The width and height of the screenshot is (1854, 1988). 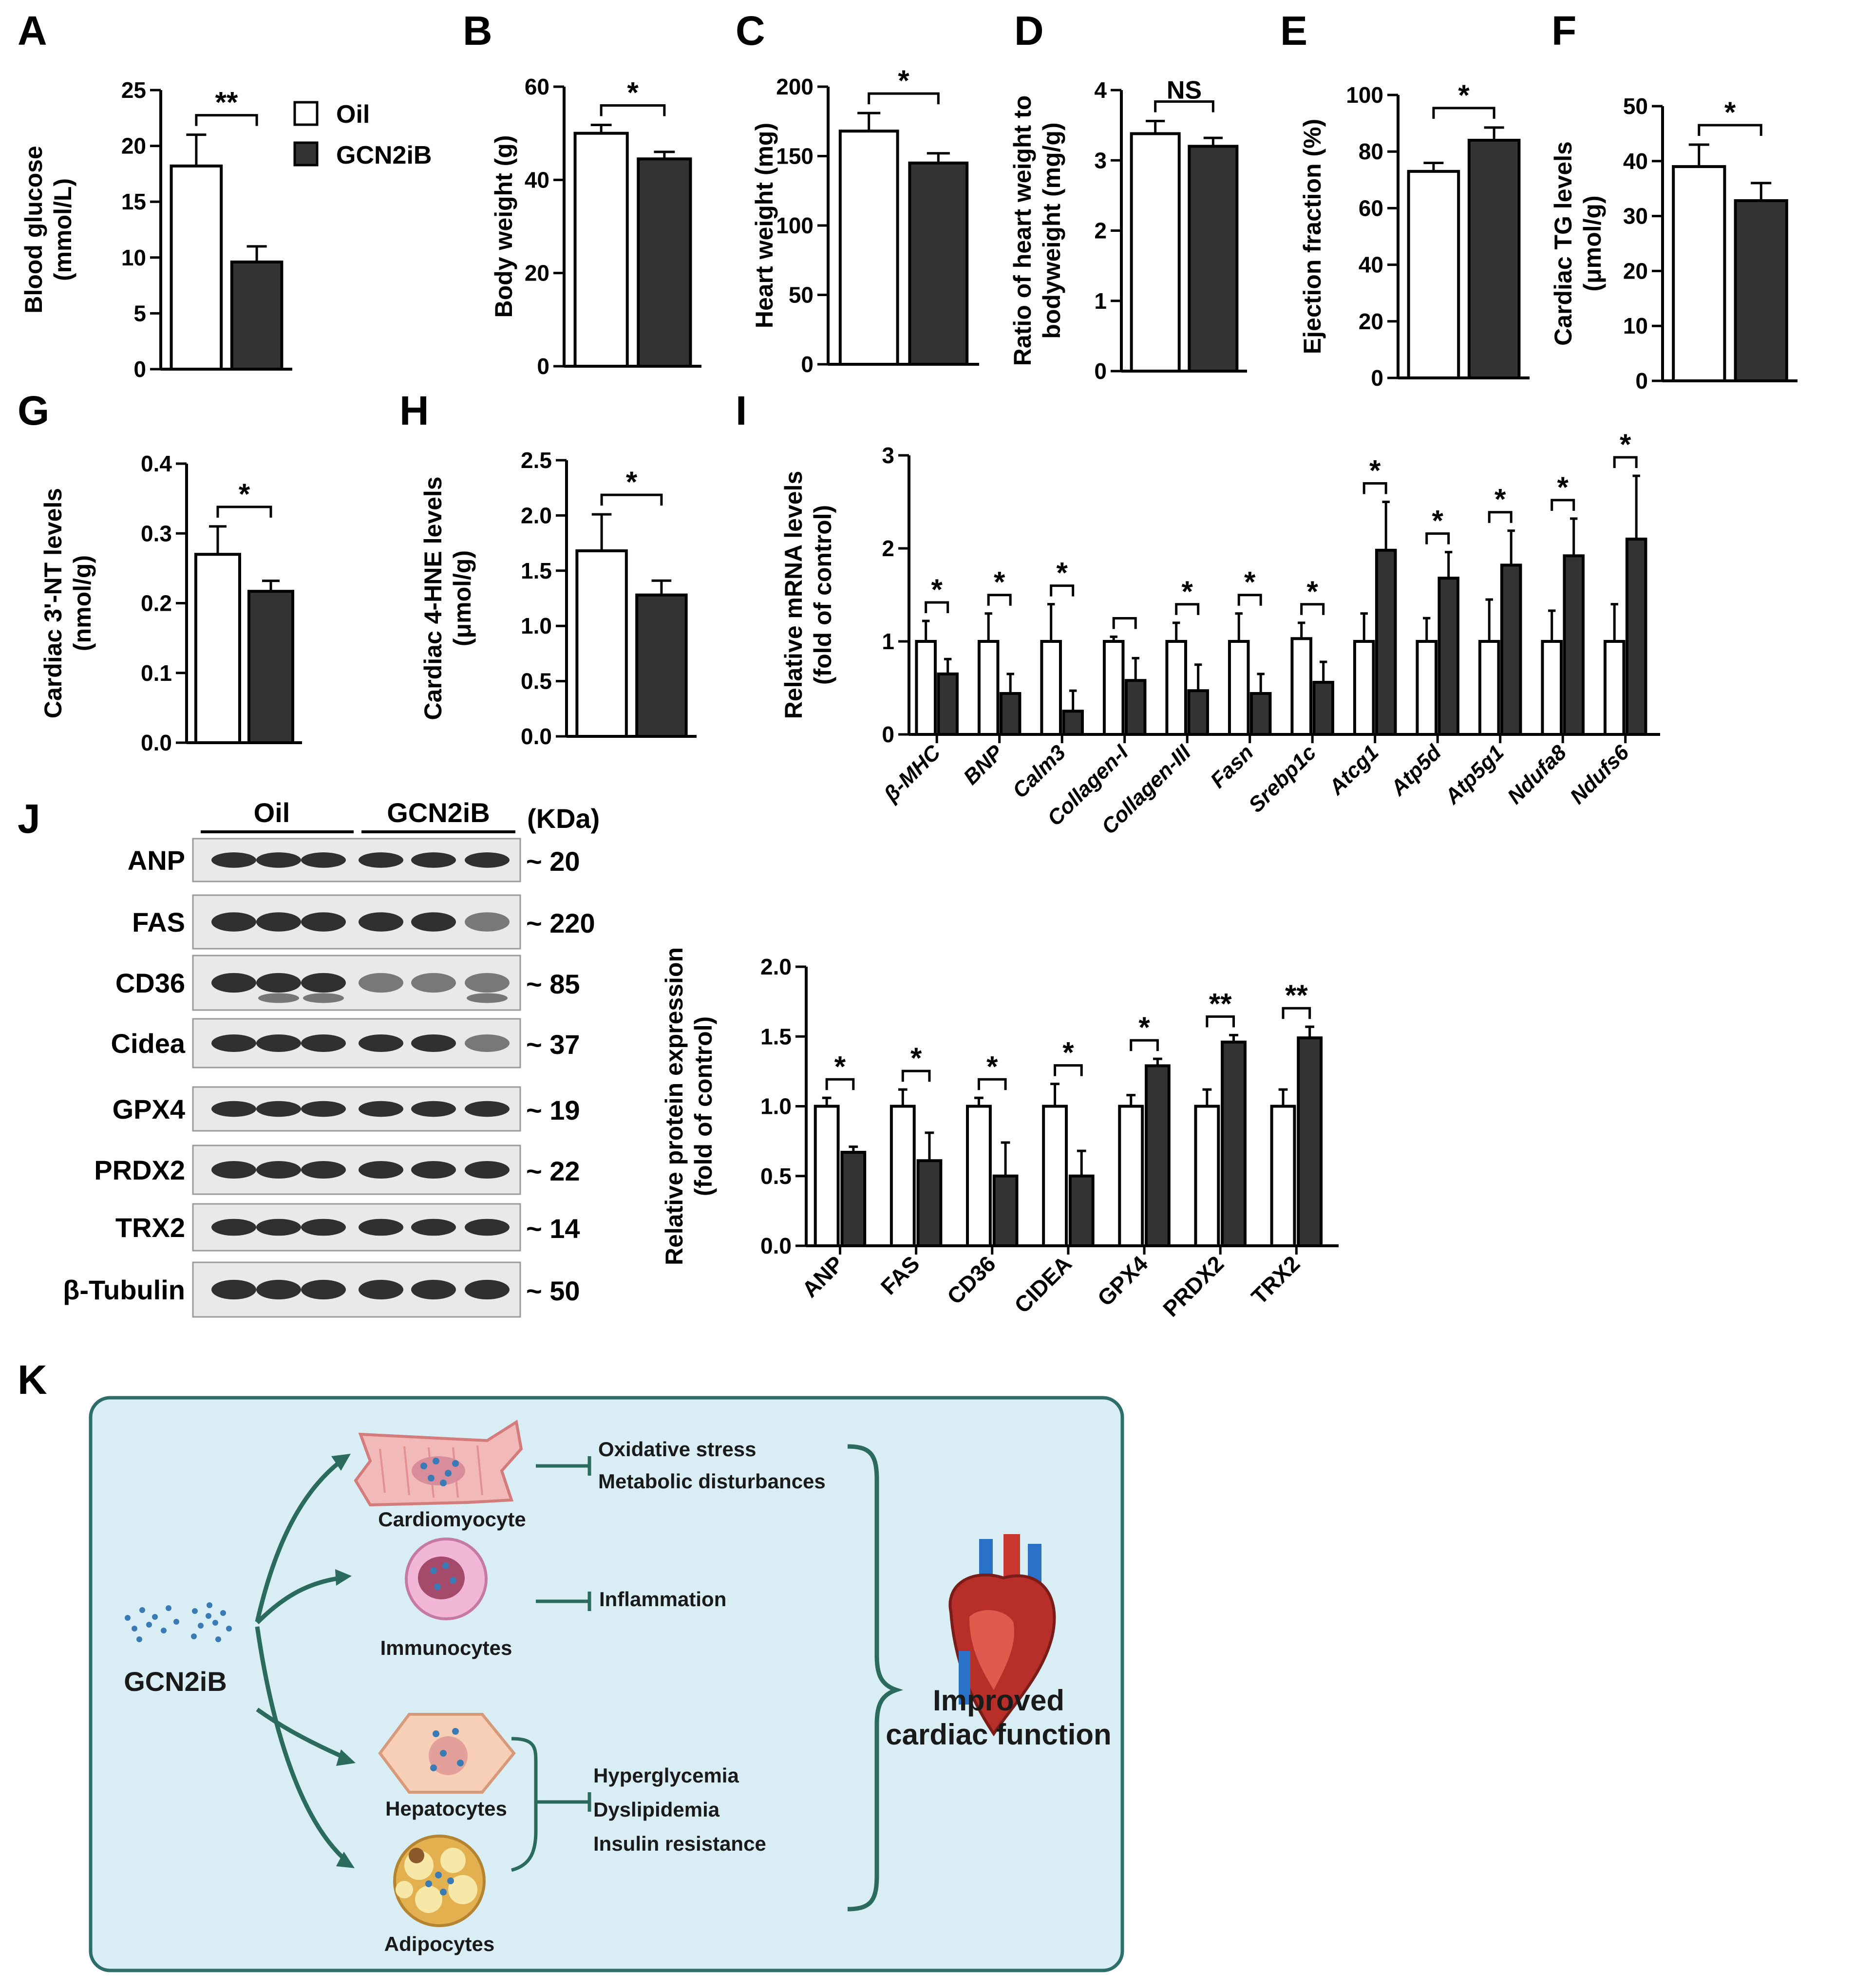 I want to click on y-axis-label-line: Relative mRNA levels, so click(x=793, y=595).